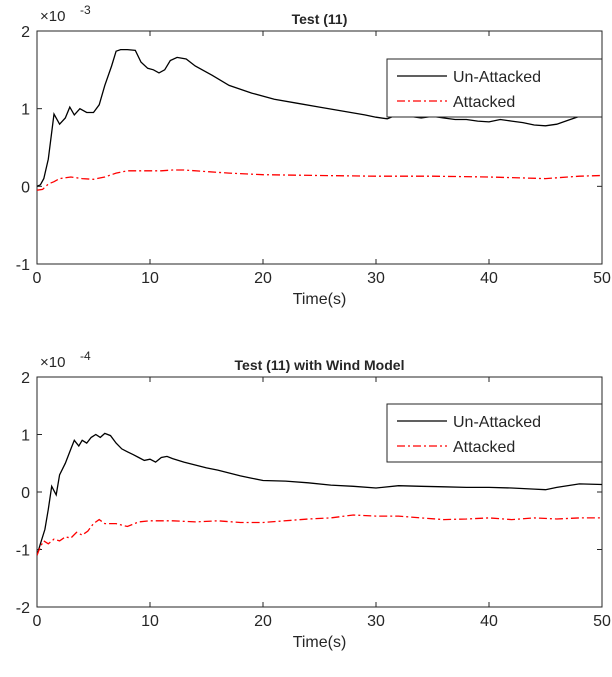  I want to click on chart-title: Test (11) with Wind Model, so click(320, 365).